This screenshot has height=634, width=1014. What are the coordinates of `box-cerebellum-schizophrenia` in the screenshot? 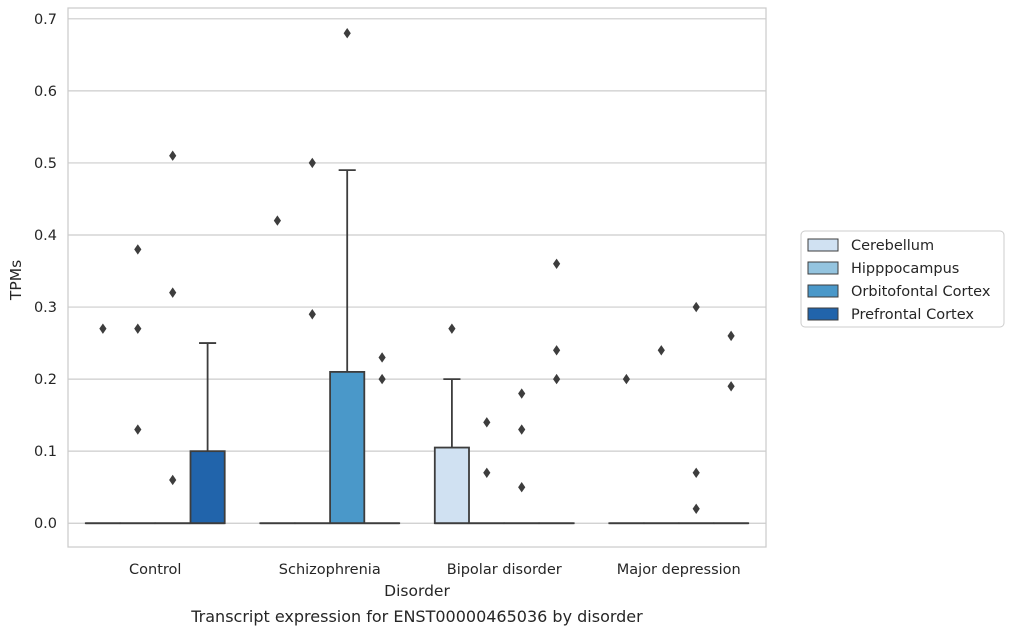 It's located at (277, 370).